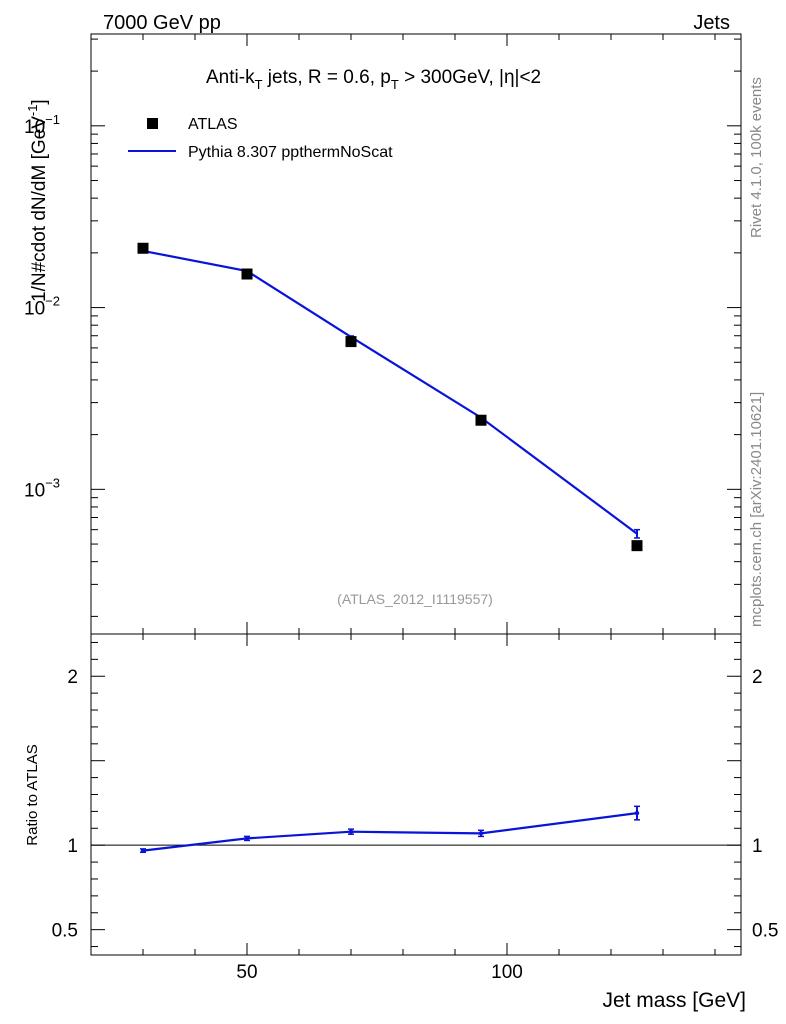 The height and width of the screenshot is (1024, 786). I want to click on legend-atlas-label: ATLAS, so click(213, 124).